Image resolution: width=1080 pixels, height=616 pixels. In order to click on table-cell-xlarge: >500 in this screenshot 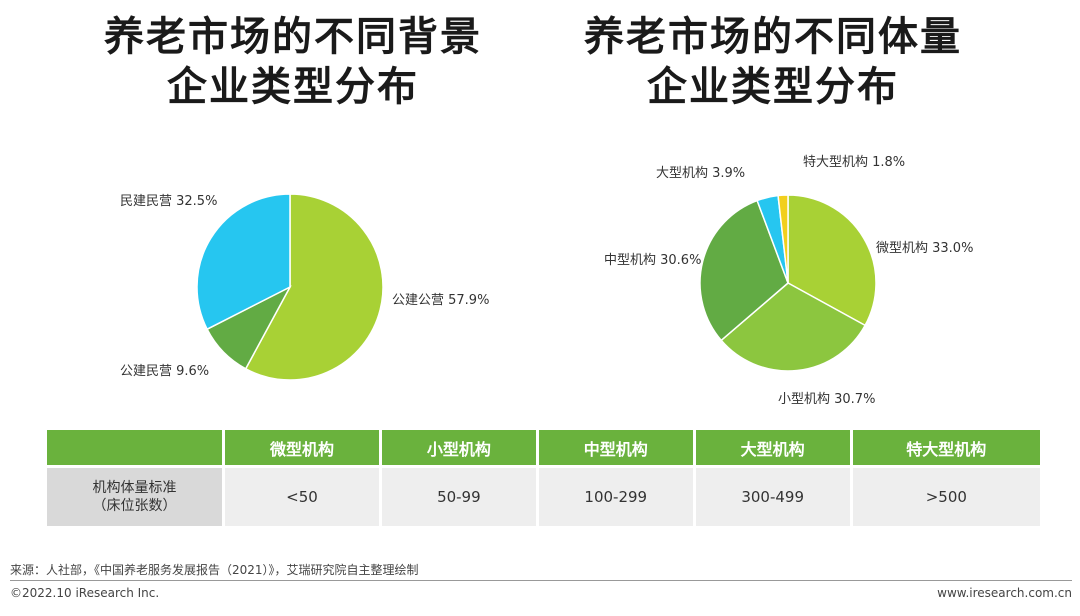, I will do `click(946, 495)`.